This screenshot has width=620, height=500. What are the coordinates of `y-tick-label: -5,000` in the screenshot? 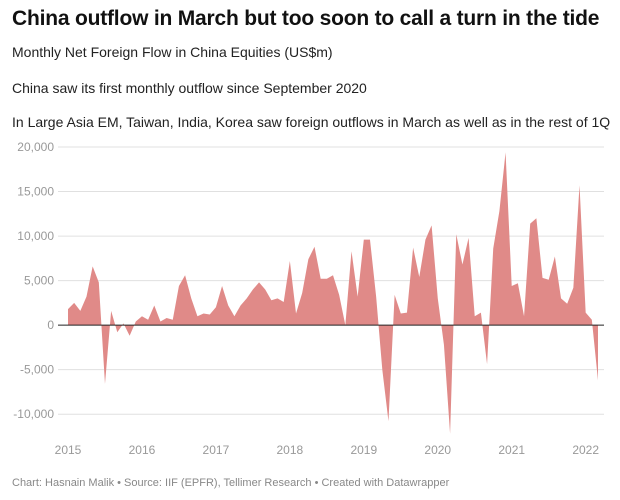 It's located at (37, 370).